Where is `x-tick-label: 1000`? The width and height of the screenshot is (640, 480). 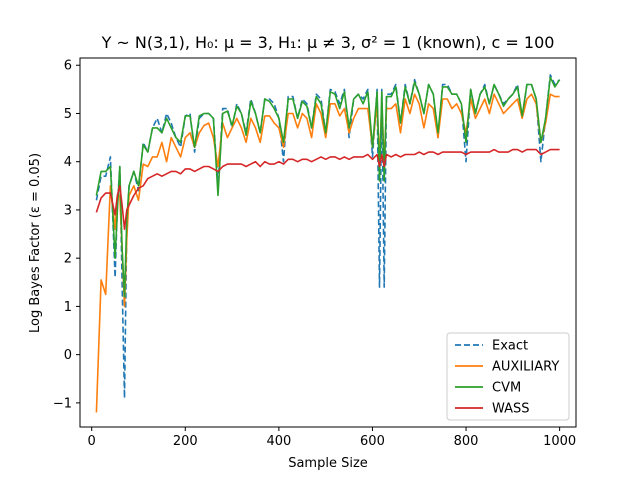
x-tick-label: 1000 is located at coordinates (559, 441).